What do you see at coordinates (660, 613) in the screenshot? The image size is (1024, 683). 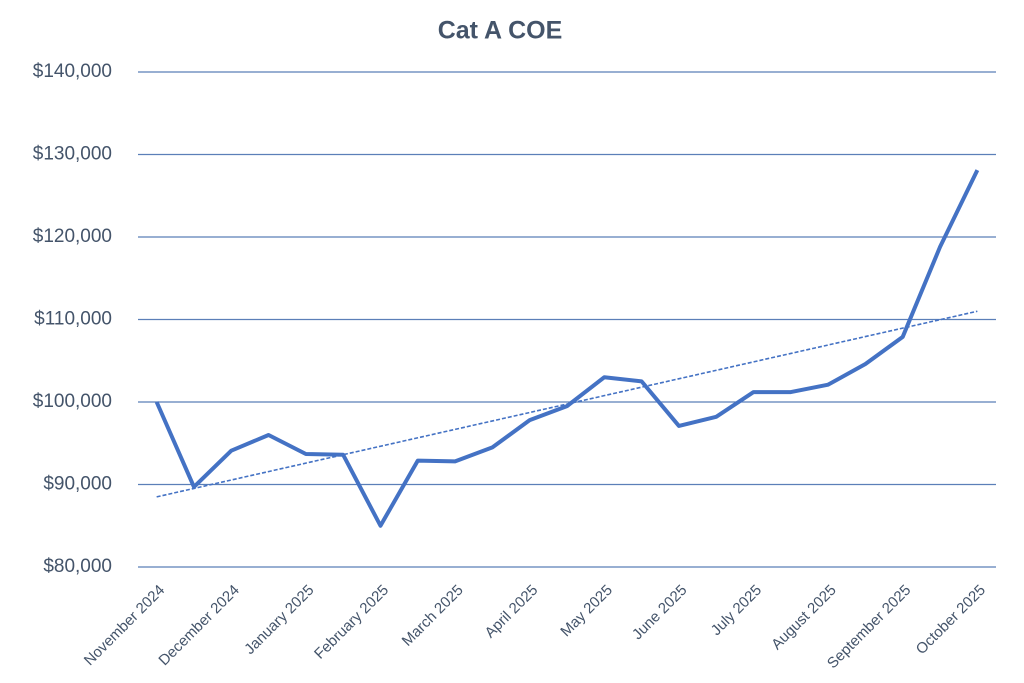 I see `x-tick-label: June 2025` at bounding box center [660, 613].